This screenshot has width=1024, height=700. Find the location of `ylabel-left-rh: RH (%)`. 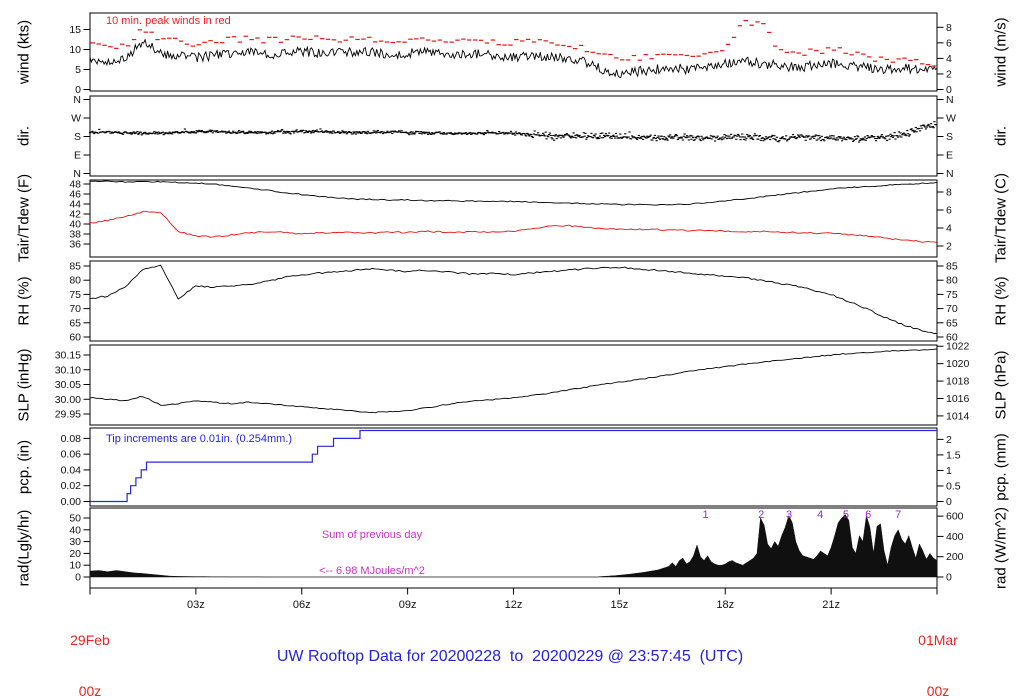

ylabel-left-rh: RH (%) is located at coordinates (24, 301).